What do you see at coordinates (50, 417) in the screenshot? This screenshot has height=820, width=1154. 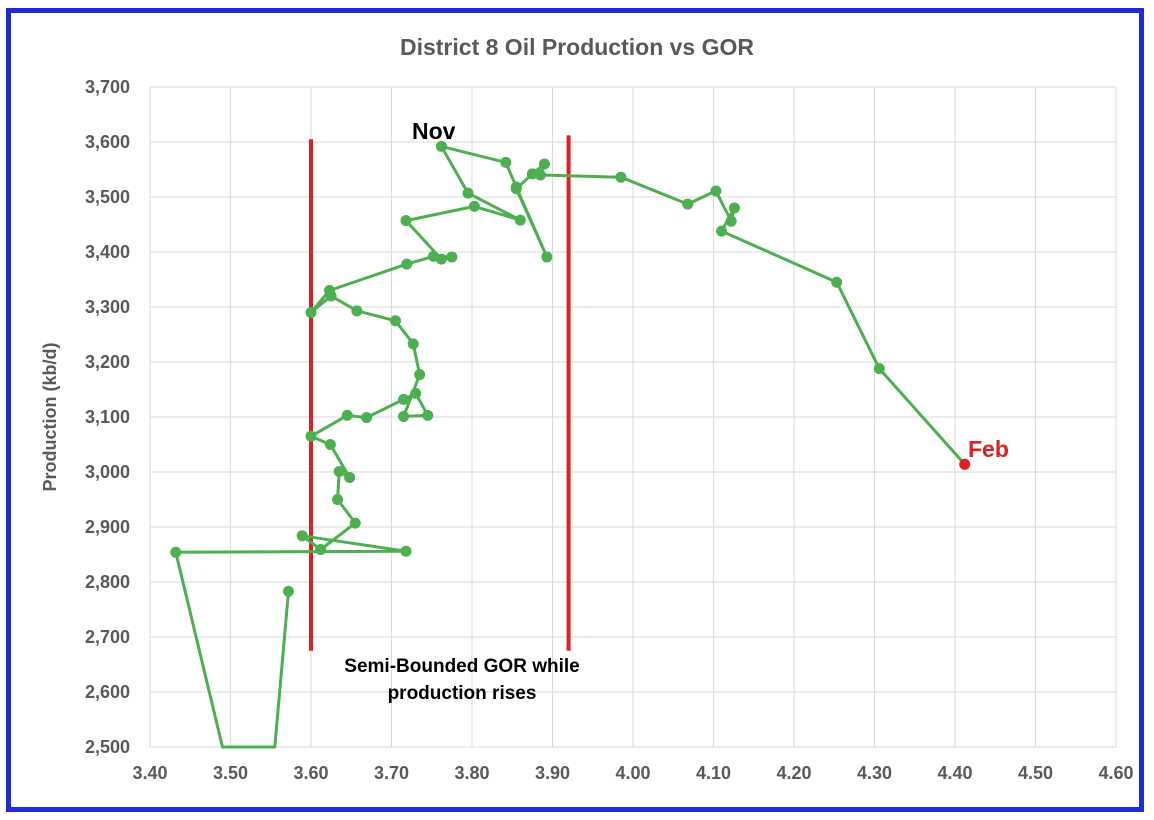 I see `y-axis-label: Production (kb/d)` at bounding box center [50, 417].